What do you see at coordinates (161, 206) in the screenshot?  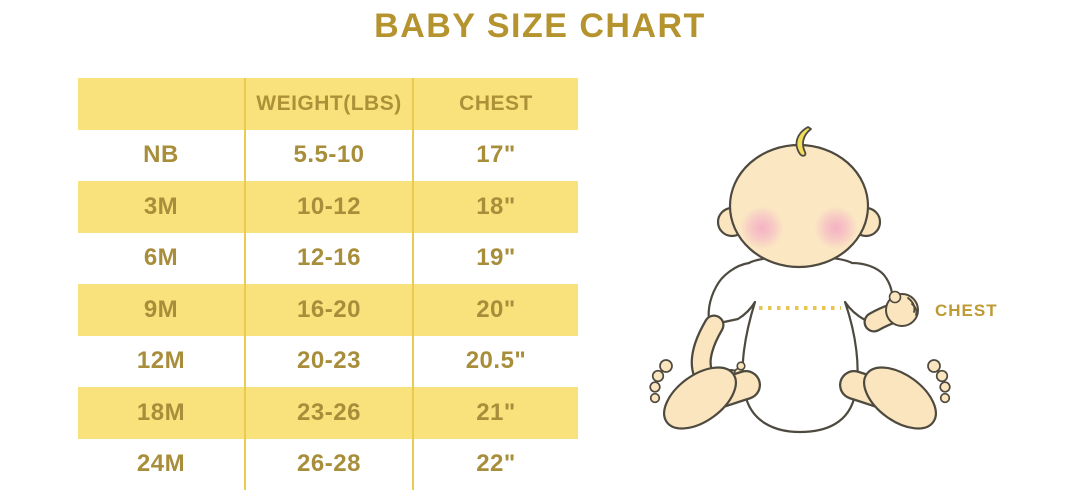 I see `size-cell: 3M` at bounding box center [161, 206].